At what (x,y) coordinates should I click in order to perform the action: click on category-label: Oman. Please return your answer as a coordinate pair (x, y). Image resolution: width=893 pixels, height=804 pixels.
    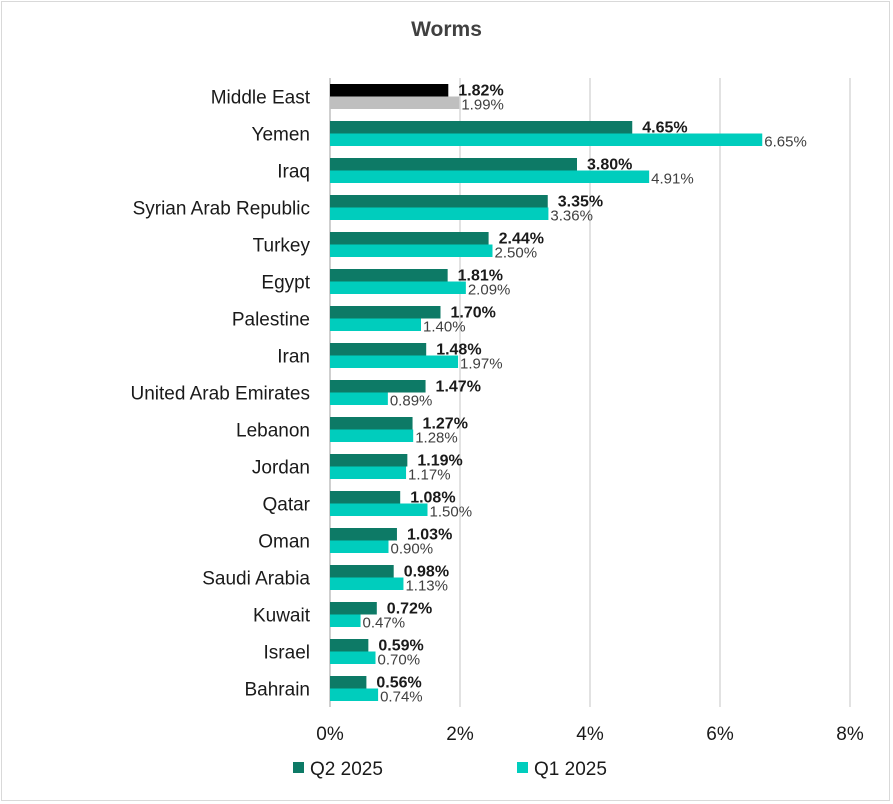
    Looking at the image, I should click on (284, 542).